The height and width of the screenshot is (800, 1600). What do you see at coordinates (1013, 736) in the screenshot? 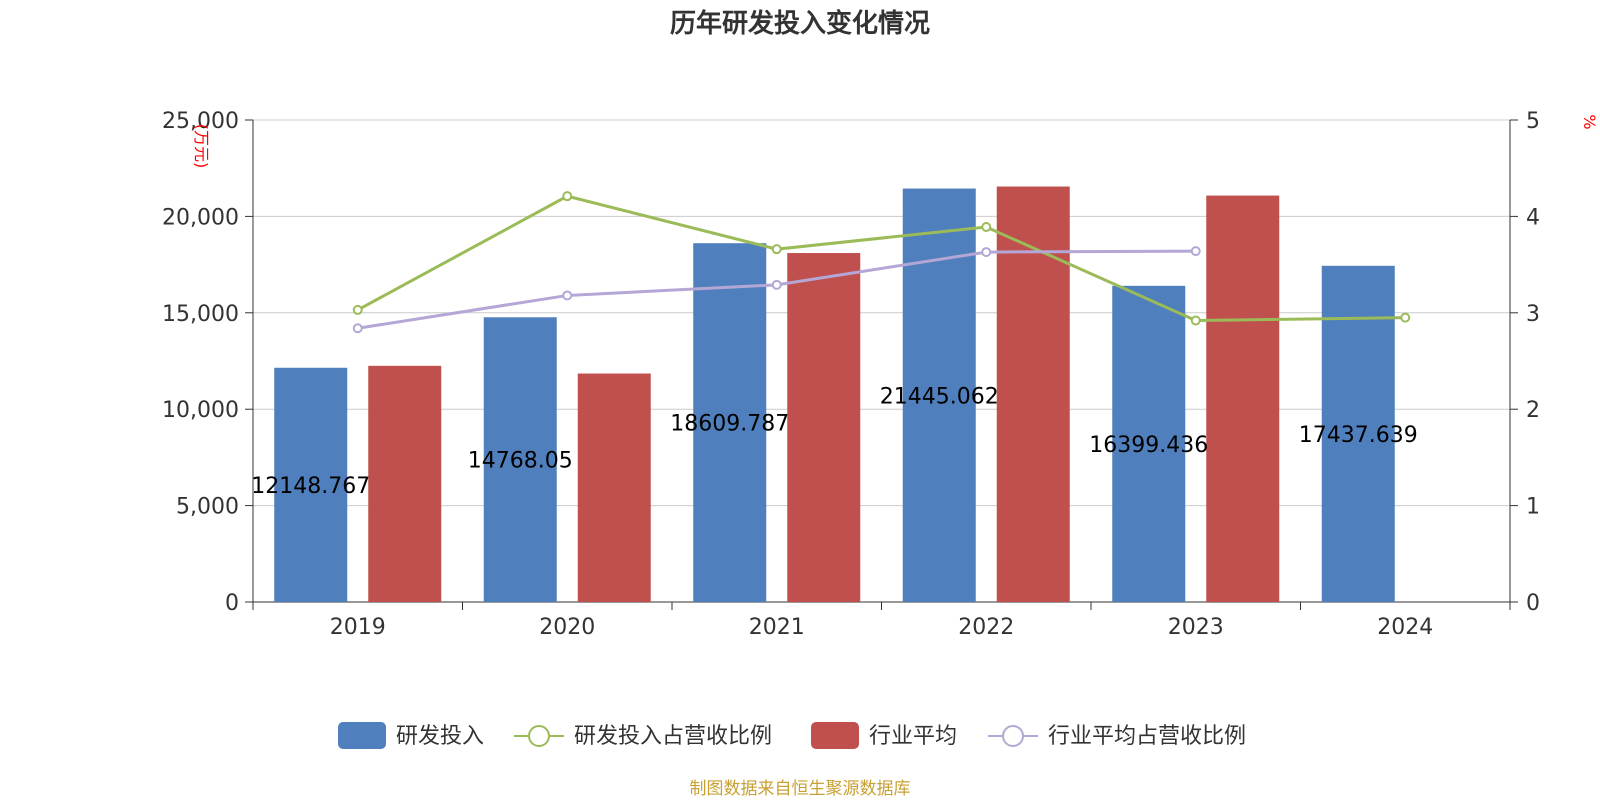
I see `legend-marker-industry-ratio` at bounding box center [1013, 736].